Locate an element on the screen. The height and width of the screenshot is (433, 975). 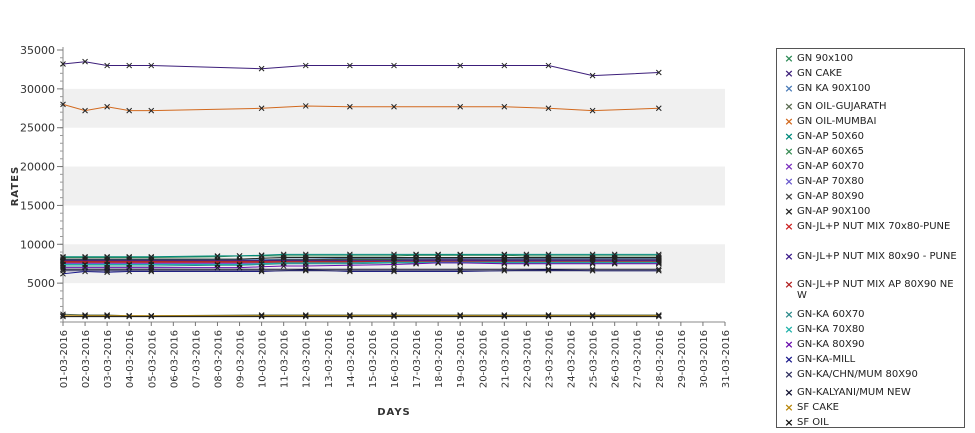
legend-item: × GN-KA 70X80 is located at coordinates (871, 329).